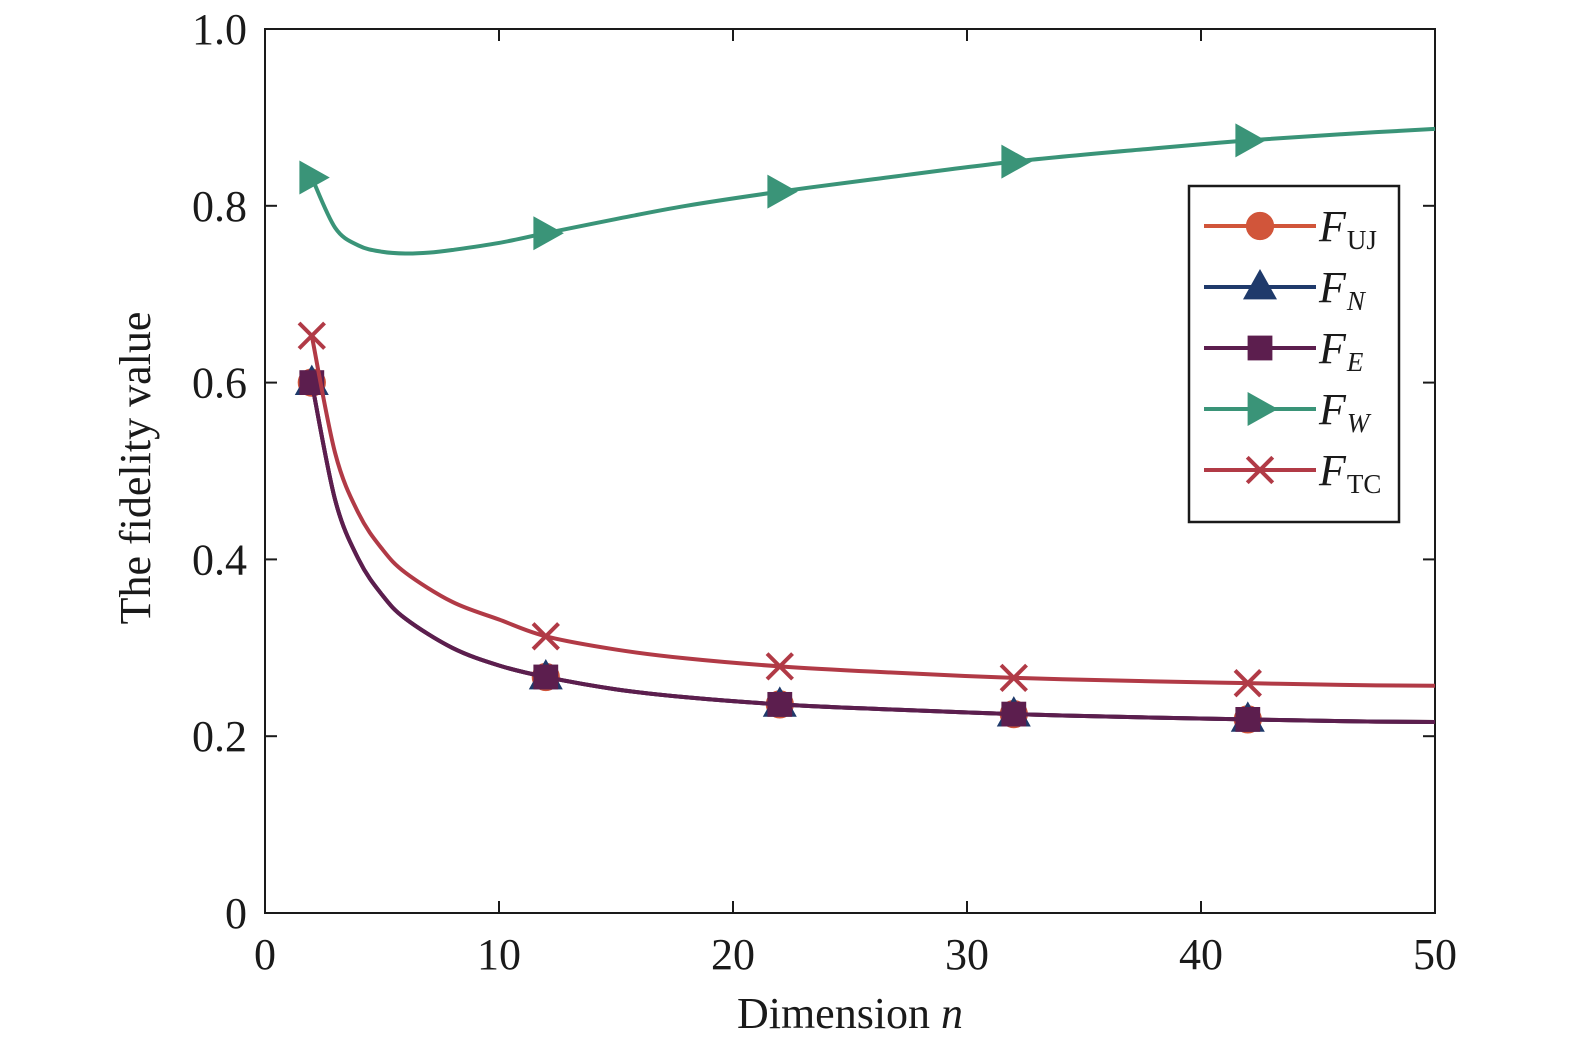 The width and height of the screenshot is (1575, 1048). Describe the element at coordinates (1288, 411) in the screenshot. I see `legend-entry-w: FW` at that location.